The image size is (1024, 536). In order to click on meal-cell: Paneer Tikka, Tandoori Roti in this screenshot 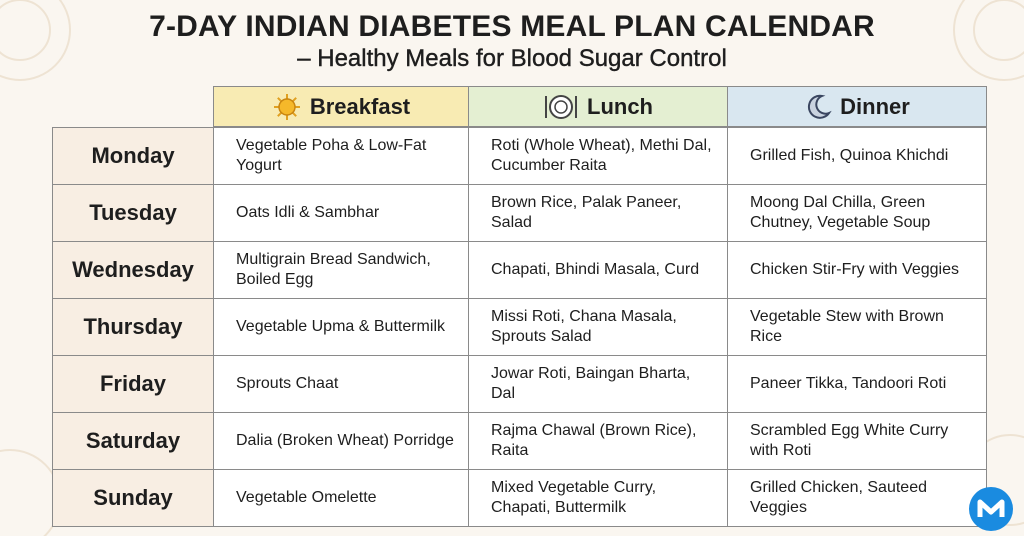, I will do `click(857, 384)`.